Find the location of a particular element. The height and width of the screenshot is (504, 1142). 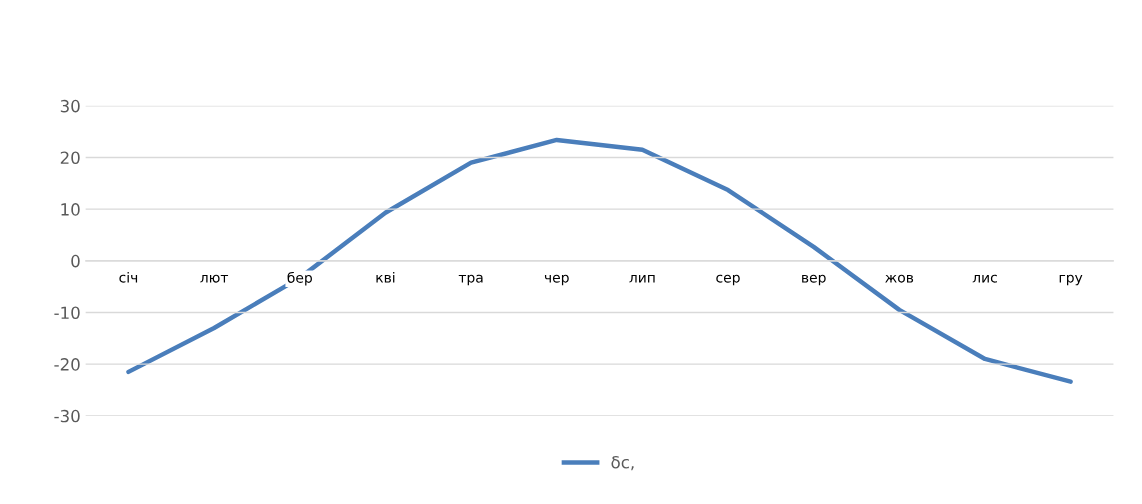

y-tick-label: -10 is located at coordinates (67, 313).